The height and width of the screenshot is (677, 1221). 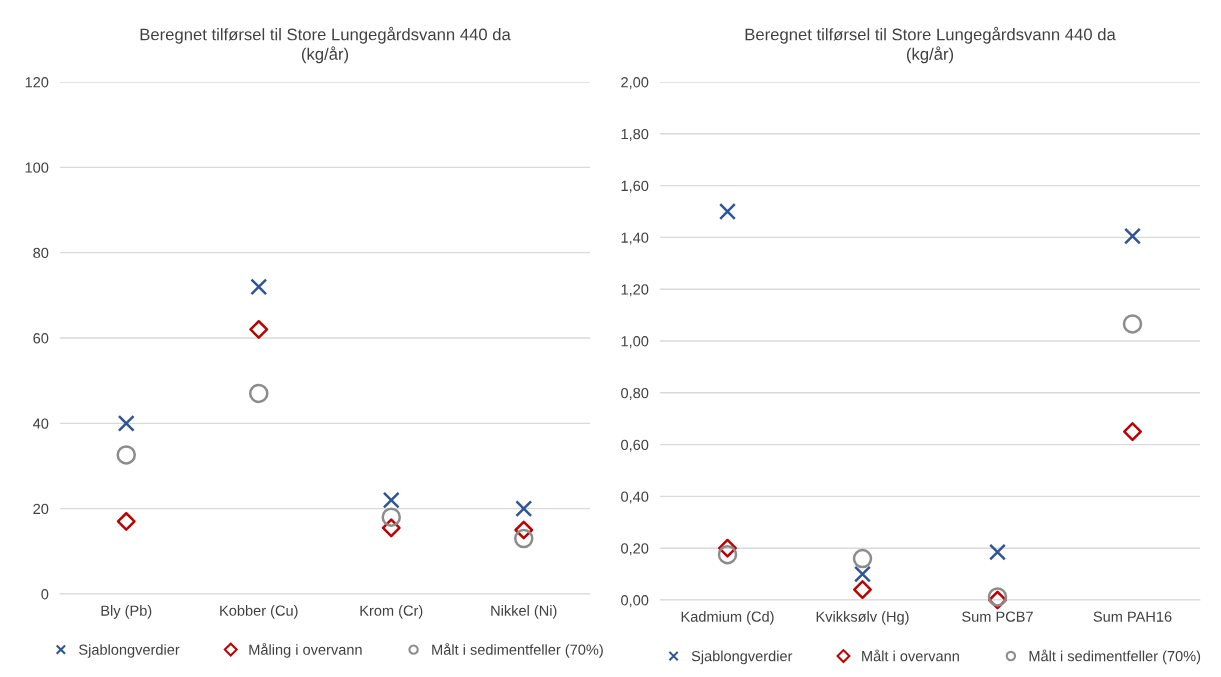 I want to click on y-tick-label: 100, so click(x=37, y=167).